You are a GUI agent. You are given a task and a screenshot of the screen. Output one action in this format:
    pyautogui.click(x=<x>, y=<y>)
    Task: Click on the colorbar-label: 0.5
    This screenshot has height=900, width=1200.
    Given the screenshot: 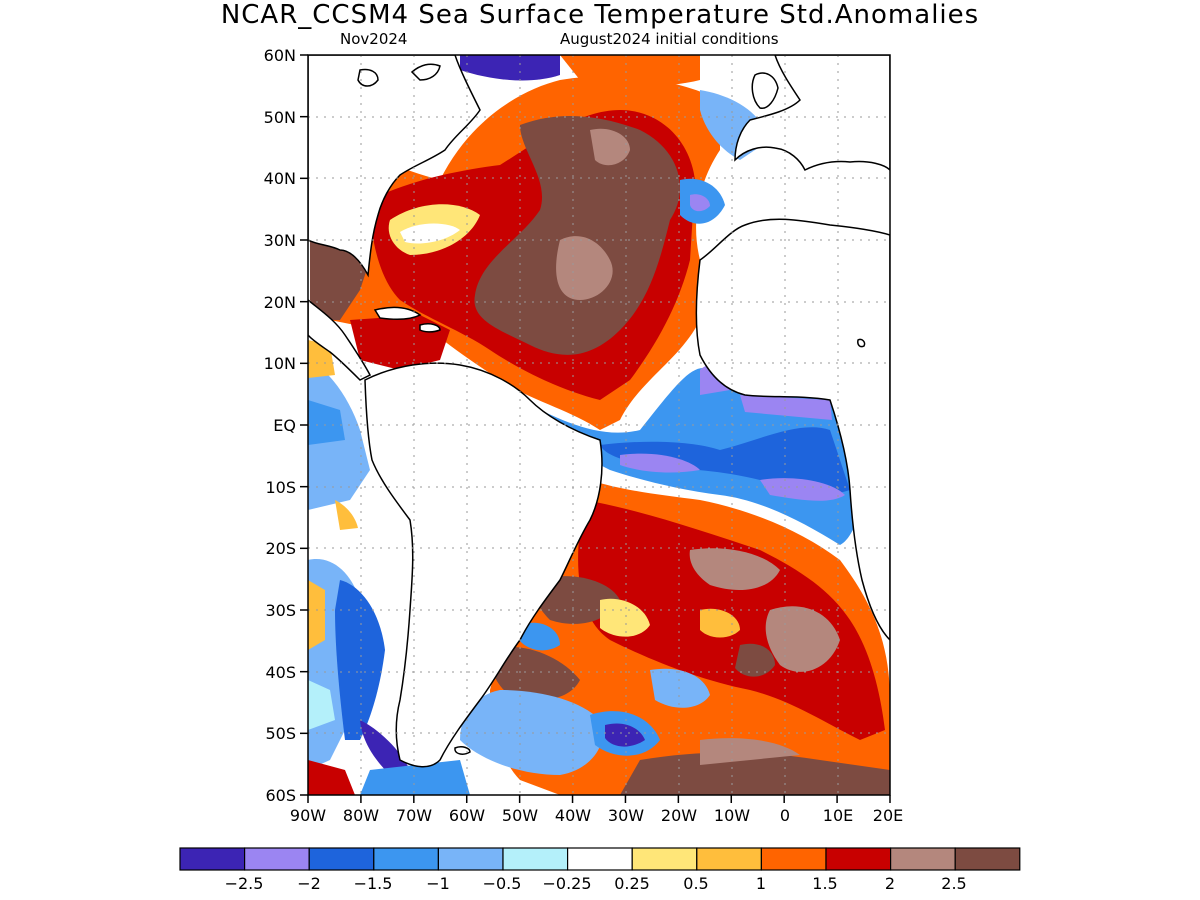 What is the action you would take?
    pyautogui.click(x=695, y=883)
    